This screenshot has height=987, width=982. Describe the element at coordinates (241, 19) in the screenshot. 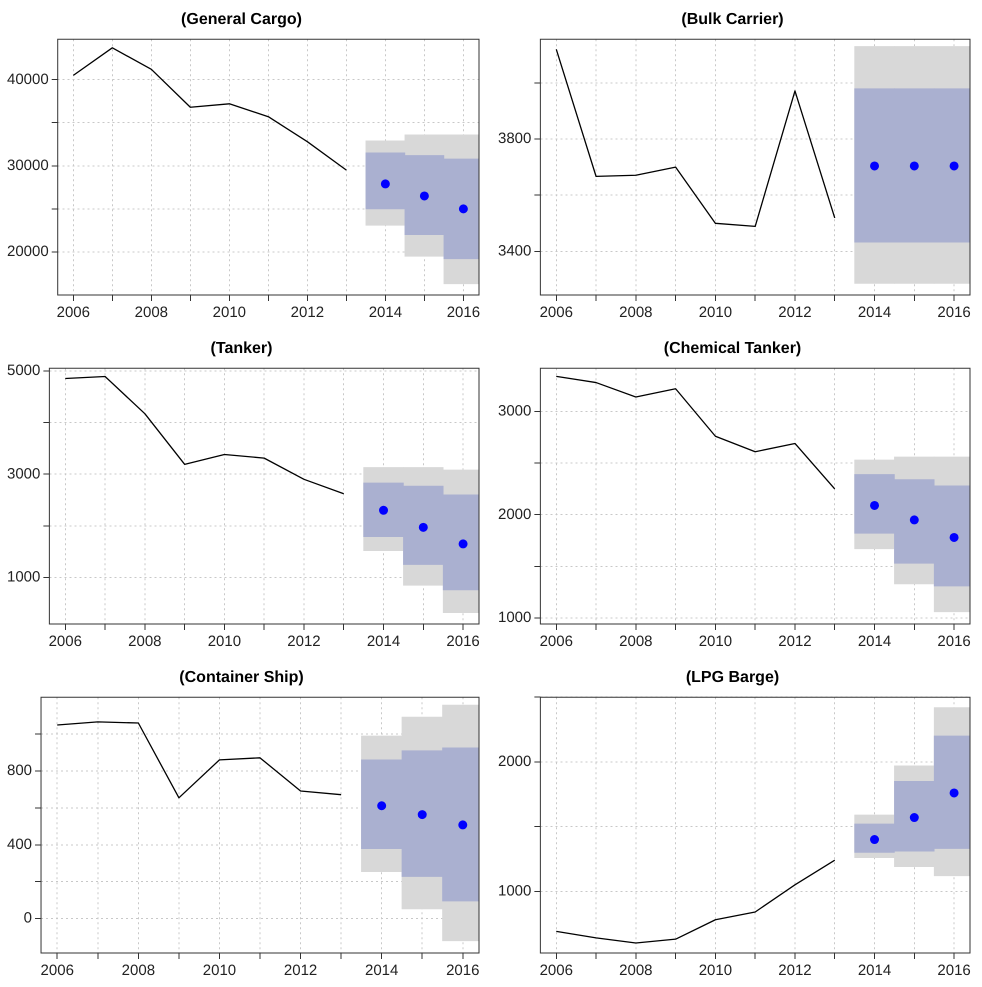

I see `chart-title: (General Cargo)` at that location.